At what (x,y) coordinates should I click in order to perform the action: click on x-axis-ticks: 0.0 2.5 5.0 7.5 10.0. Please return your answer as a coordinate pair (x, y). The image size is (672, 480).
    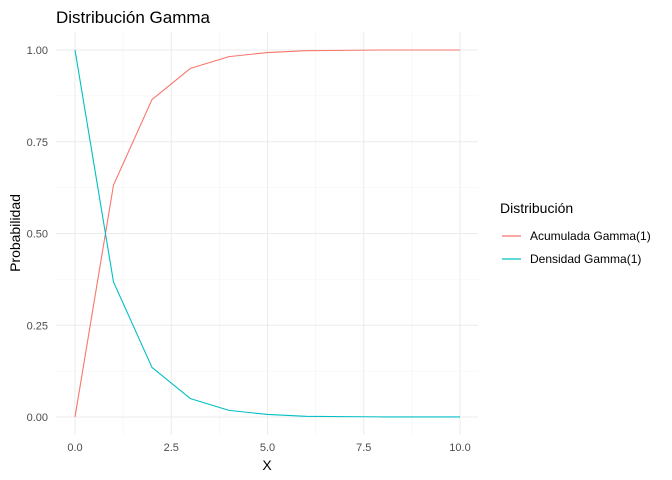
    Looking at the image, I should click on (268, 448).